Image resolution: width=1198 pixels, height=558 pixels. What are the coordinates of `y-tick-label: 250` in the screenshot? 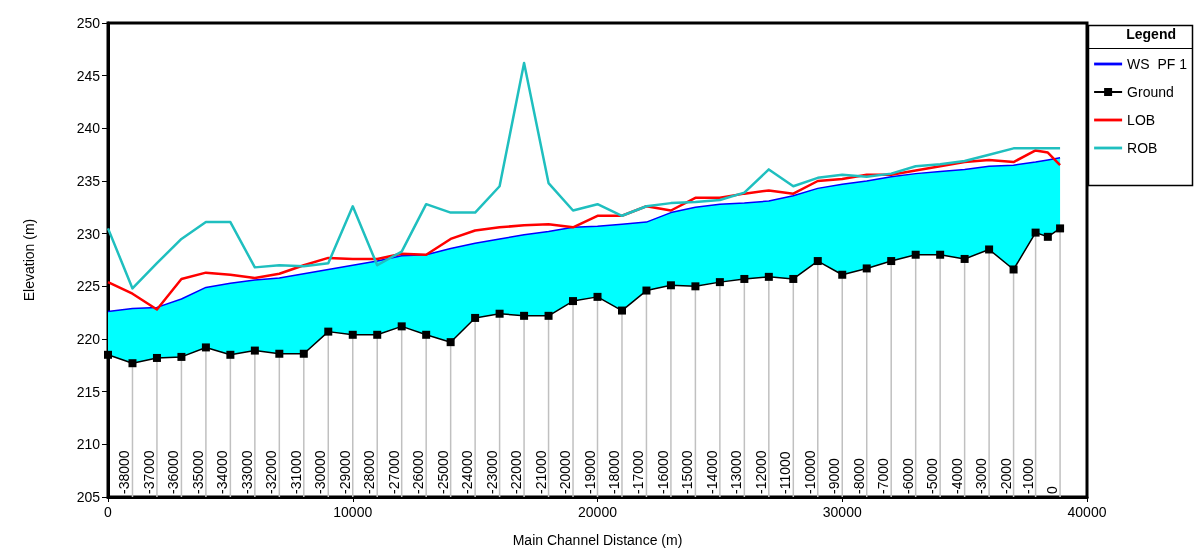 It's located at (88, 23).